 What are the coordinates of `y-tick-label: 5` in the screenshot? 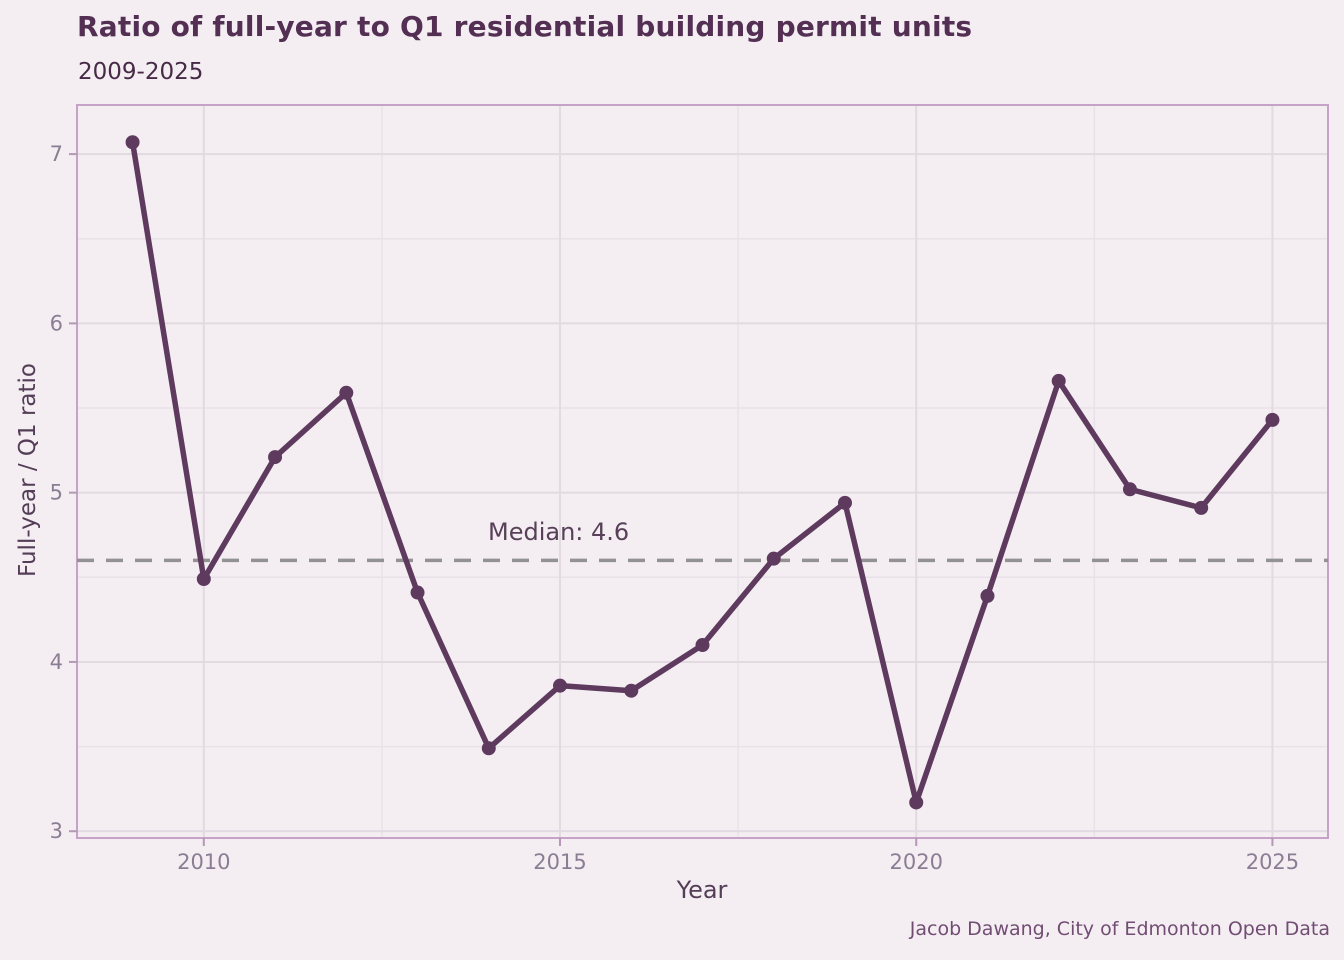 It's located at (56, 493).